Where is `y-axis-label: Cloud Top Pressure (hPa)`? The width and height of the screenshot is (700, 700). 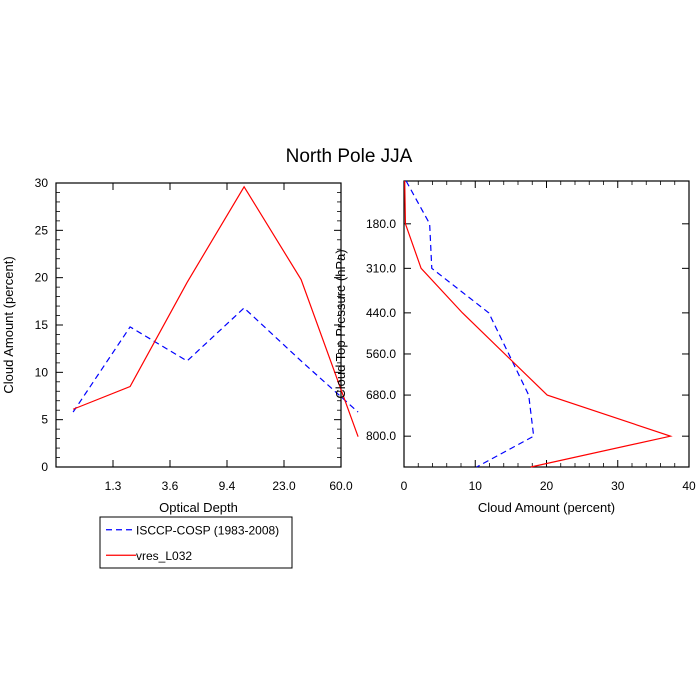 y-axis-label: Cloud Top Pressure (hPa) is located at coordinates (340, 323).